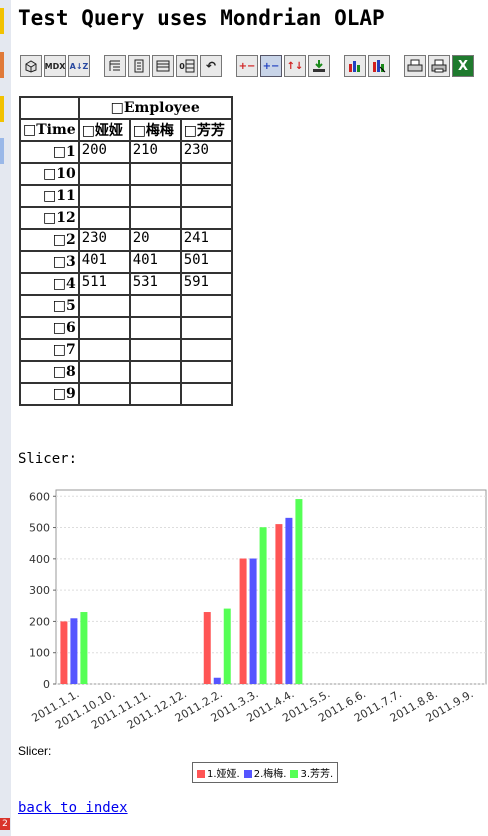 The image size is (488, 836). What do you see at coordinates (126, 174) in the screenshot?
I see `table-row: □10` at bounding box center [126, 174].